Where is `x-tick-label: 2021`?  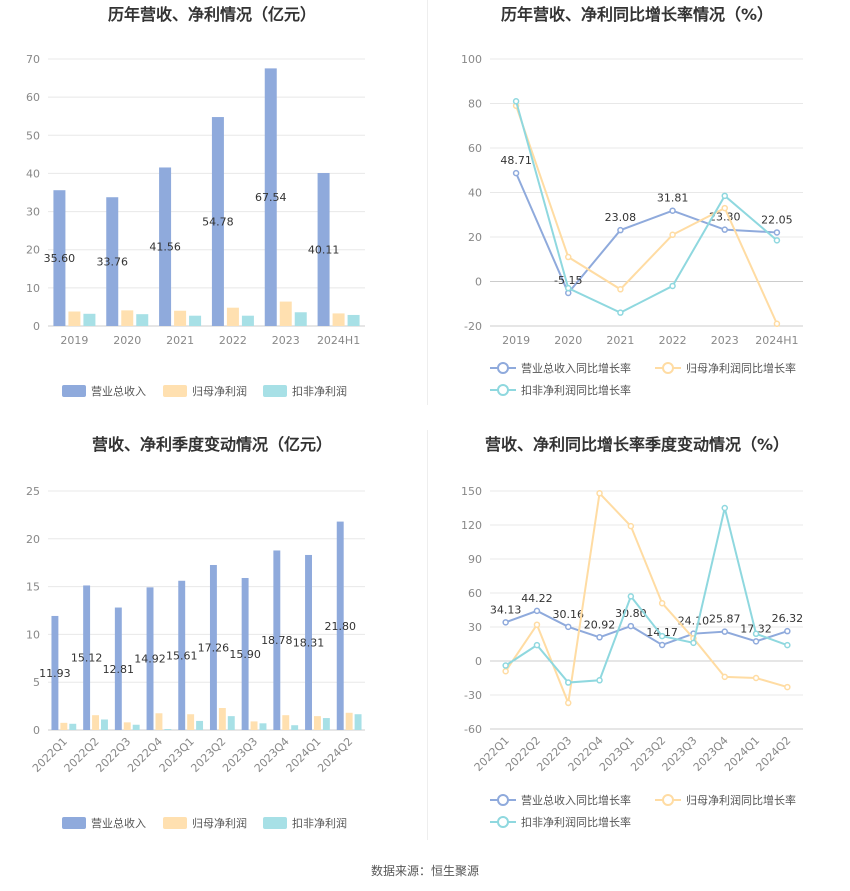 x-tick-label: 2021 is located at coordinates (620, 340).